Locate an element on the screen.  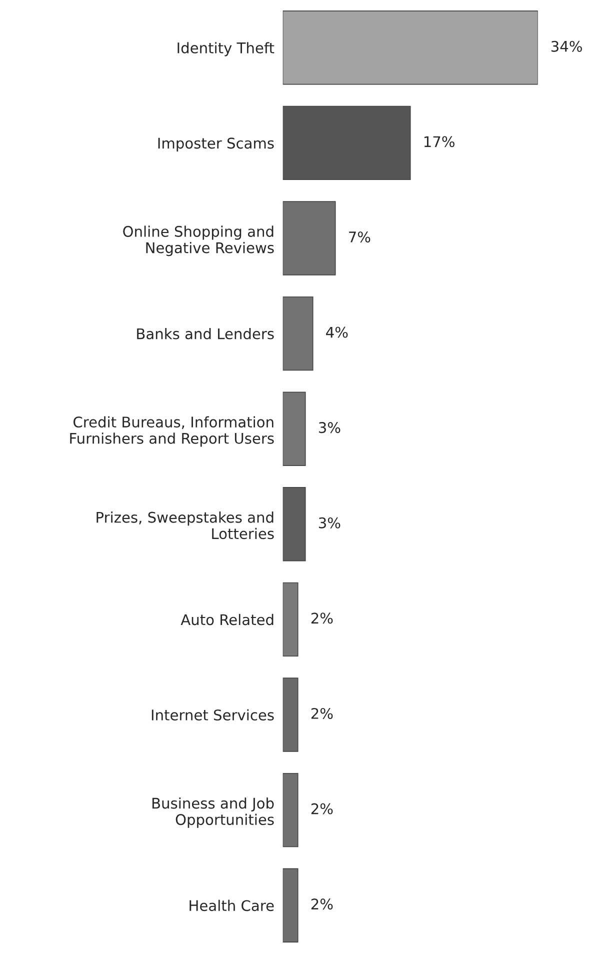
y-tick-label: Health Care is located at coordinates (232, 906).